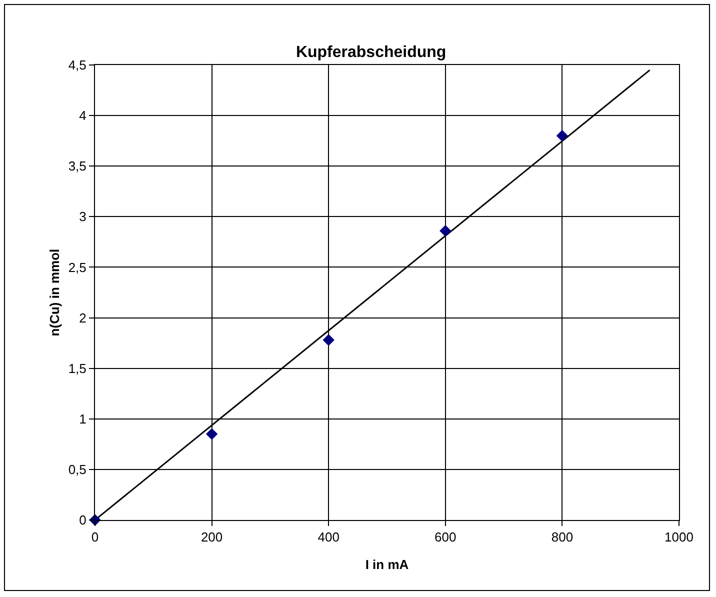  I want to click on y-tick-label: 0, so click(82, 520).